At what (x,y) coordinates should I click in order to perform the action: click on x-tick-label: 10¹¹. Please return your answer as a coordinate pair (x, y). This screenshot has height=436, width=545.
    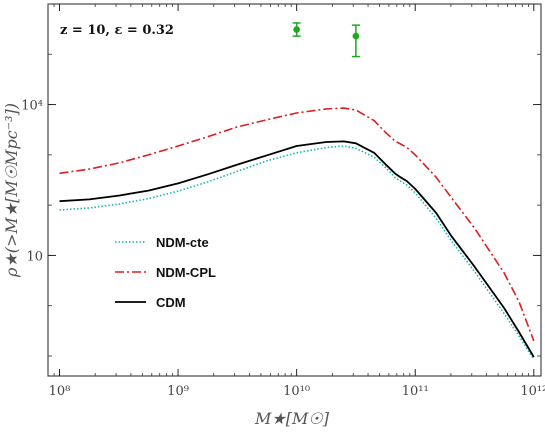
    Looking at the image, I should click on (415, 391).